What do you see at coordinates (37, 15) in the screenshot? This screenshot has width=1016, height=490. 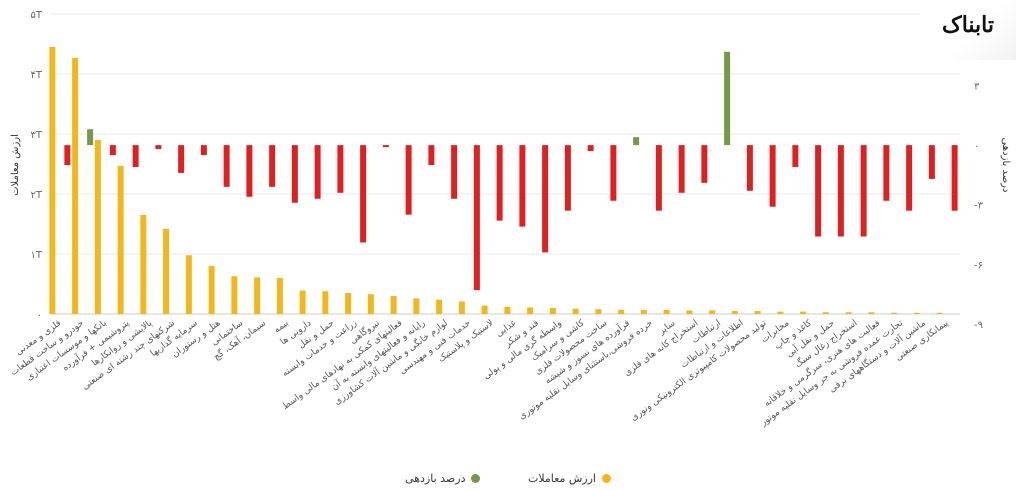 I see `left-tick-label: ۵T` at bounding box center [37, 15].